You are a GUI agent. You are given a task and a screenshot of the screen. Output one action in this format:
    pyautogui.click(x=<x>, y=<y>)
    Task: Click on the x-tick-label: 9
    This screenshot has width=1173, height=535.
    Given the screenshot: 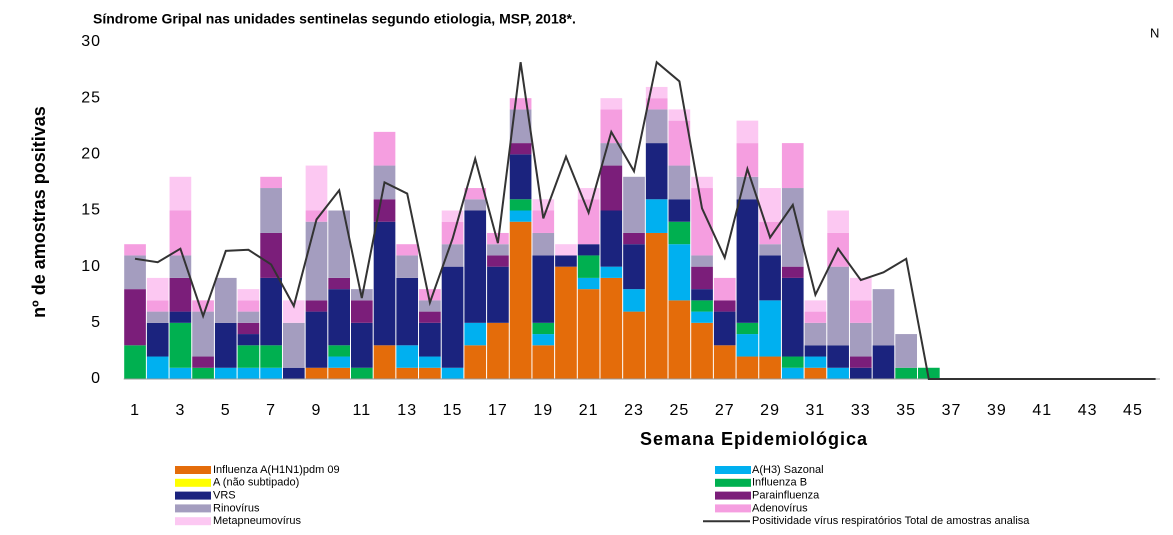 What is the action you would take?
    pyautogui.click(x=317, y=410)
    